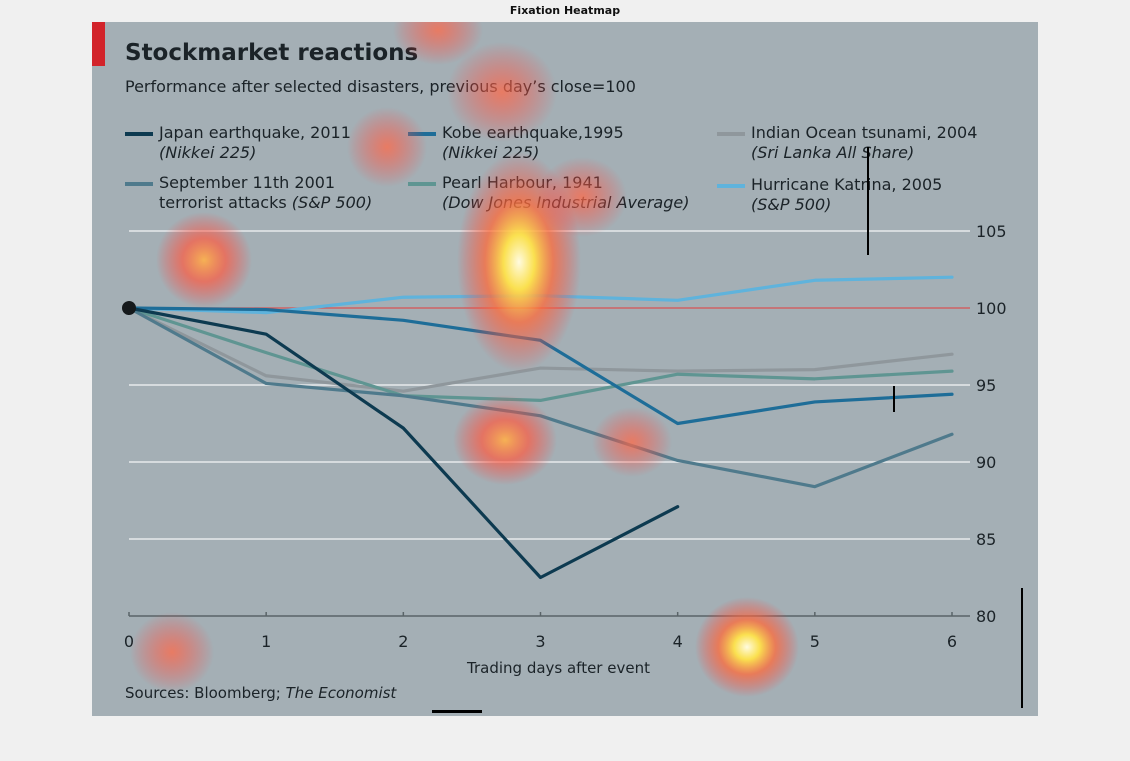 The width and height of the screenshot is (1130, 761). I want to click on sources-prefix: Sources: Bloomberg;, so click(205, 693).